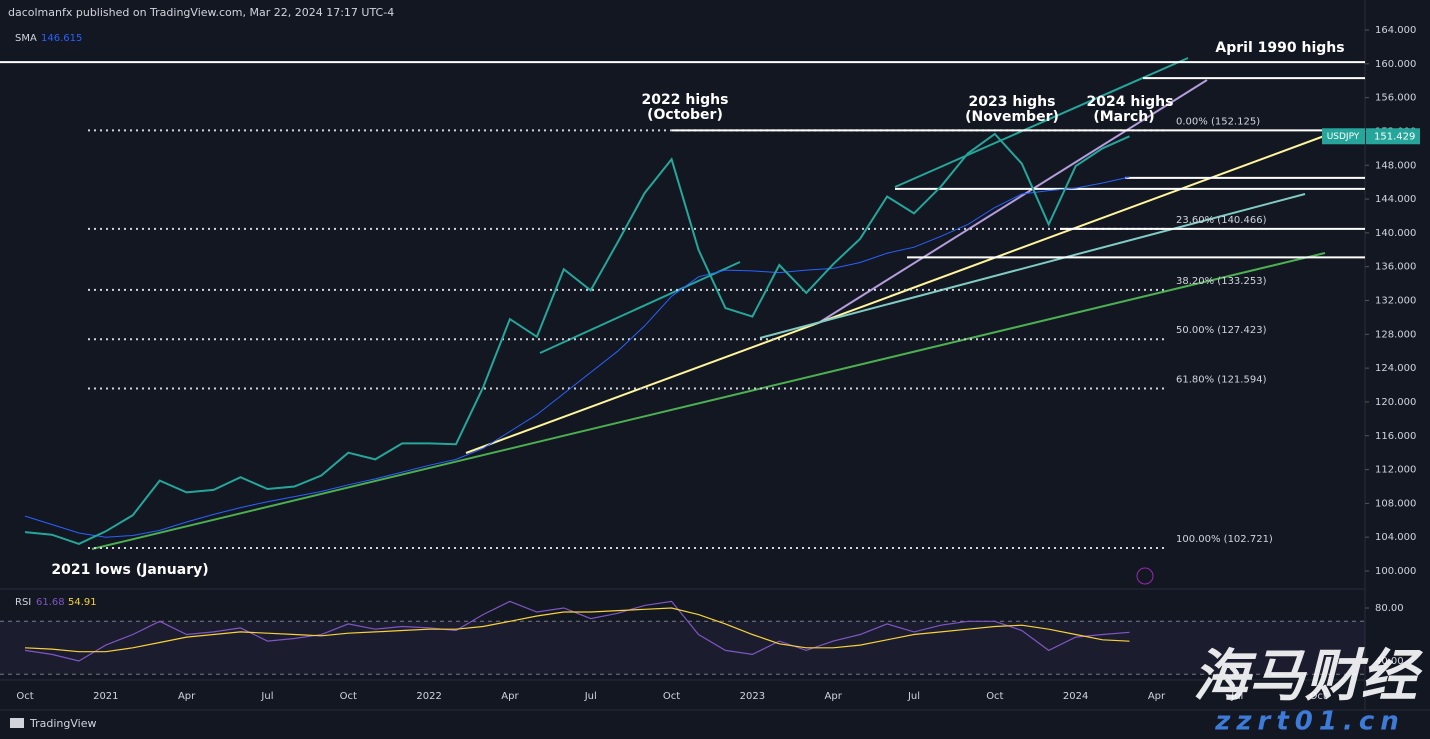 Image resolution: width=1430 pixels, height=739 pixels. I want to click on fib-label: 0.00% (152.125), so click(1218, 121).